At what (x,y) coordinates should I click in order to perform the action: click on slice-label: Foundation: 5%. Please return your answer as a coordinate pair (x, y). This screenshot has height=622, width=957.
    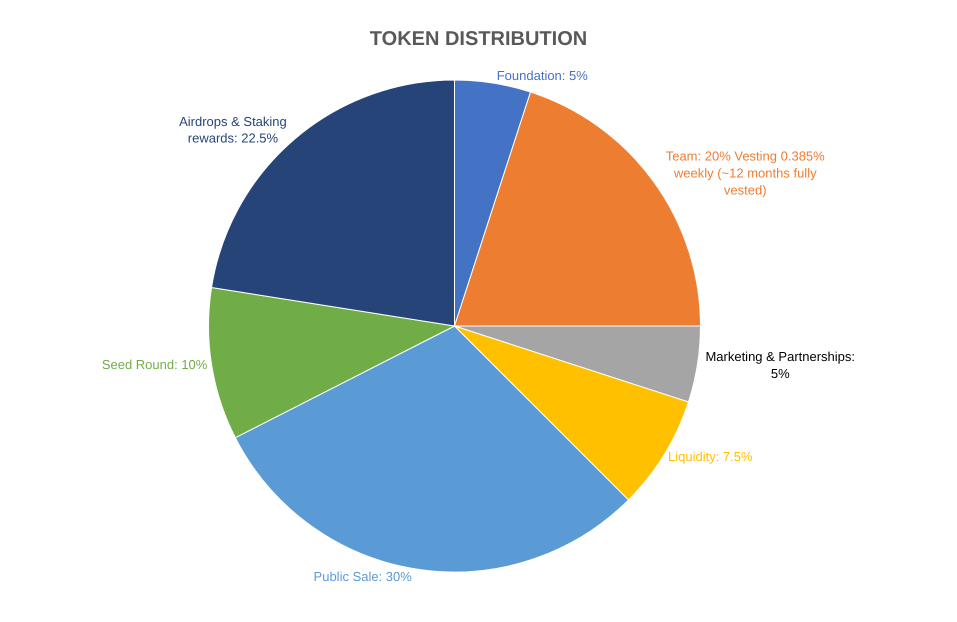
    Looking at the image, I should click on (542, 76).